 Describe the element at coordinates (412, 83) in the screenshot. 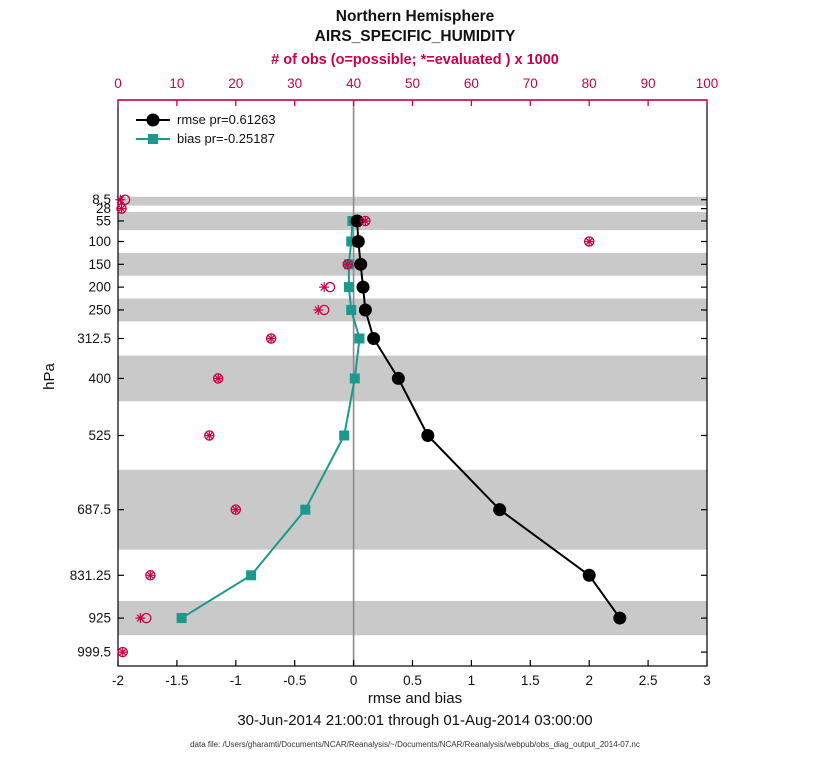

I see `tick-label: 50` at that location.